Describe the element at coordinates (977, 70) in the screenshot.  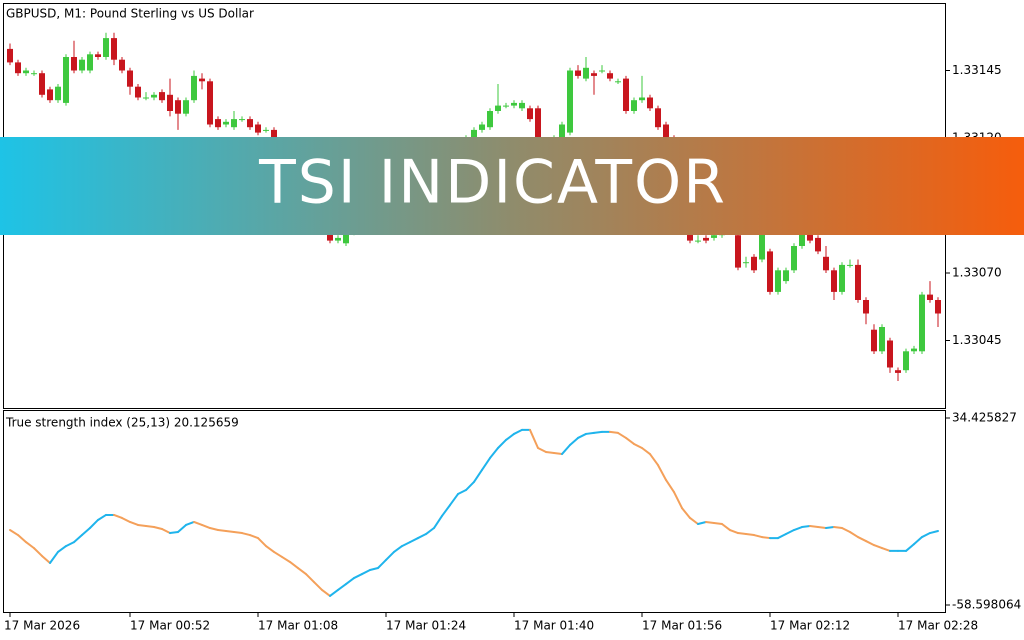
I see `y-tick-label: 1.33145` at that location.